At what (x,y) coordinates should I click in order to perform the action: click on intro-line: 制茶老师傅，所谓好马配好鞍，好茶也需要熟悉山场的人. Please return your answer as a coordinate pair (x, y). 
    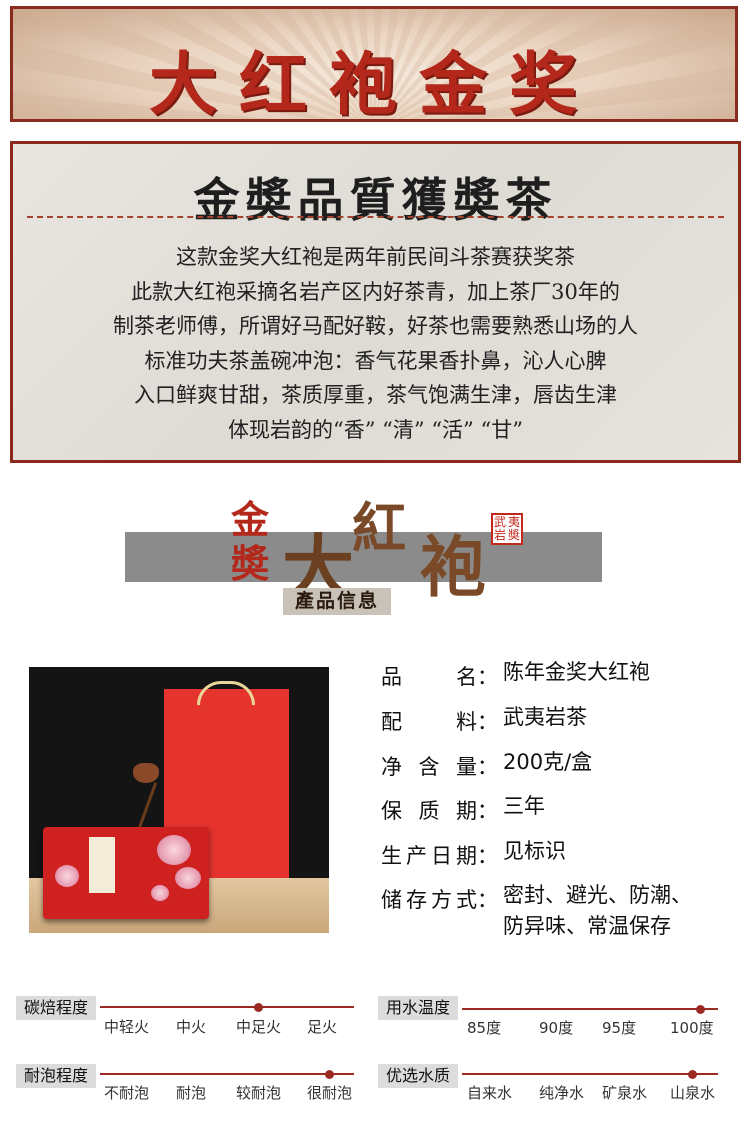
    Looking at the image, I should click on (375, 326).